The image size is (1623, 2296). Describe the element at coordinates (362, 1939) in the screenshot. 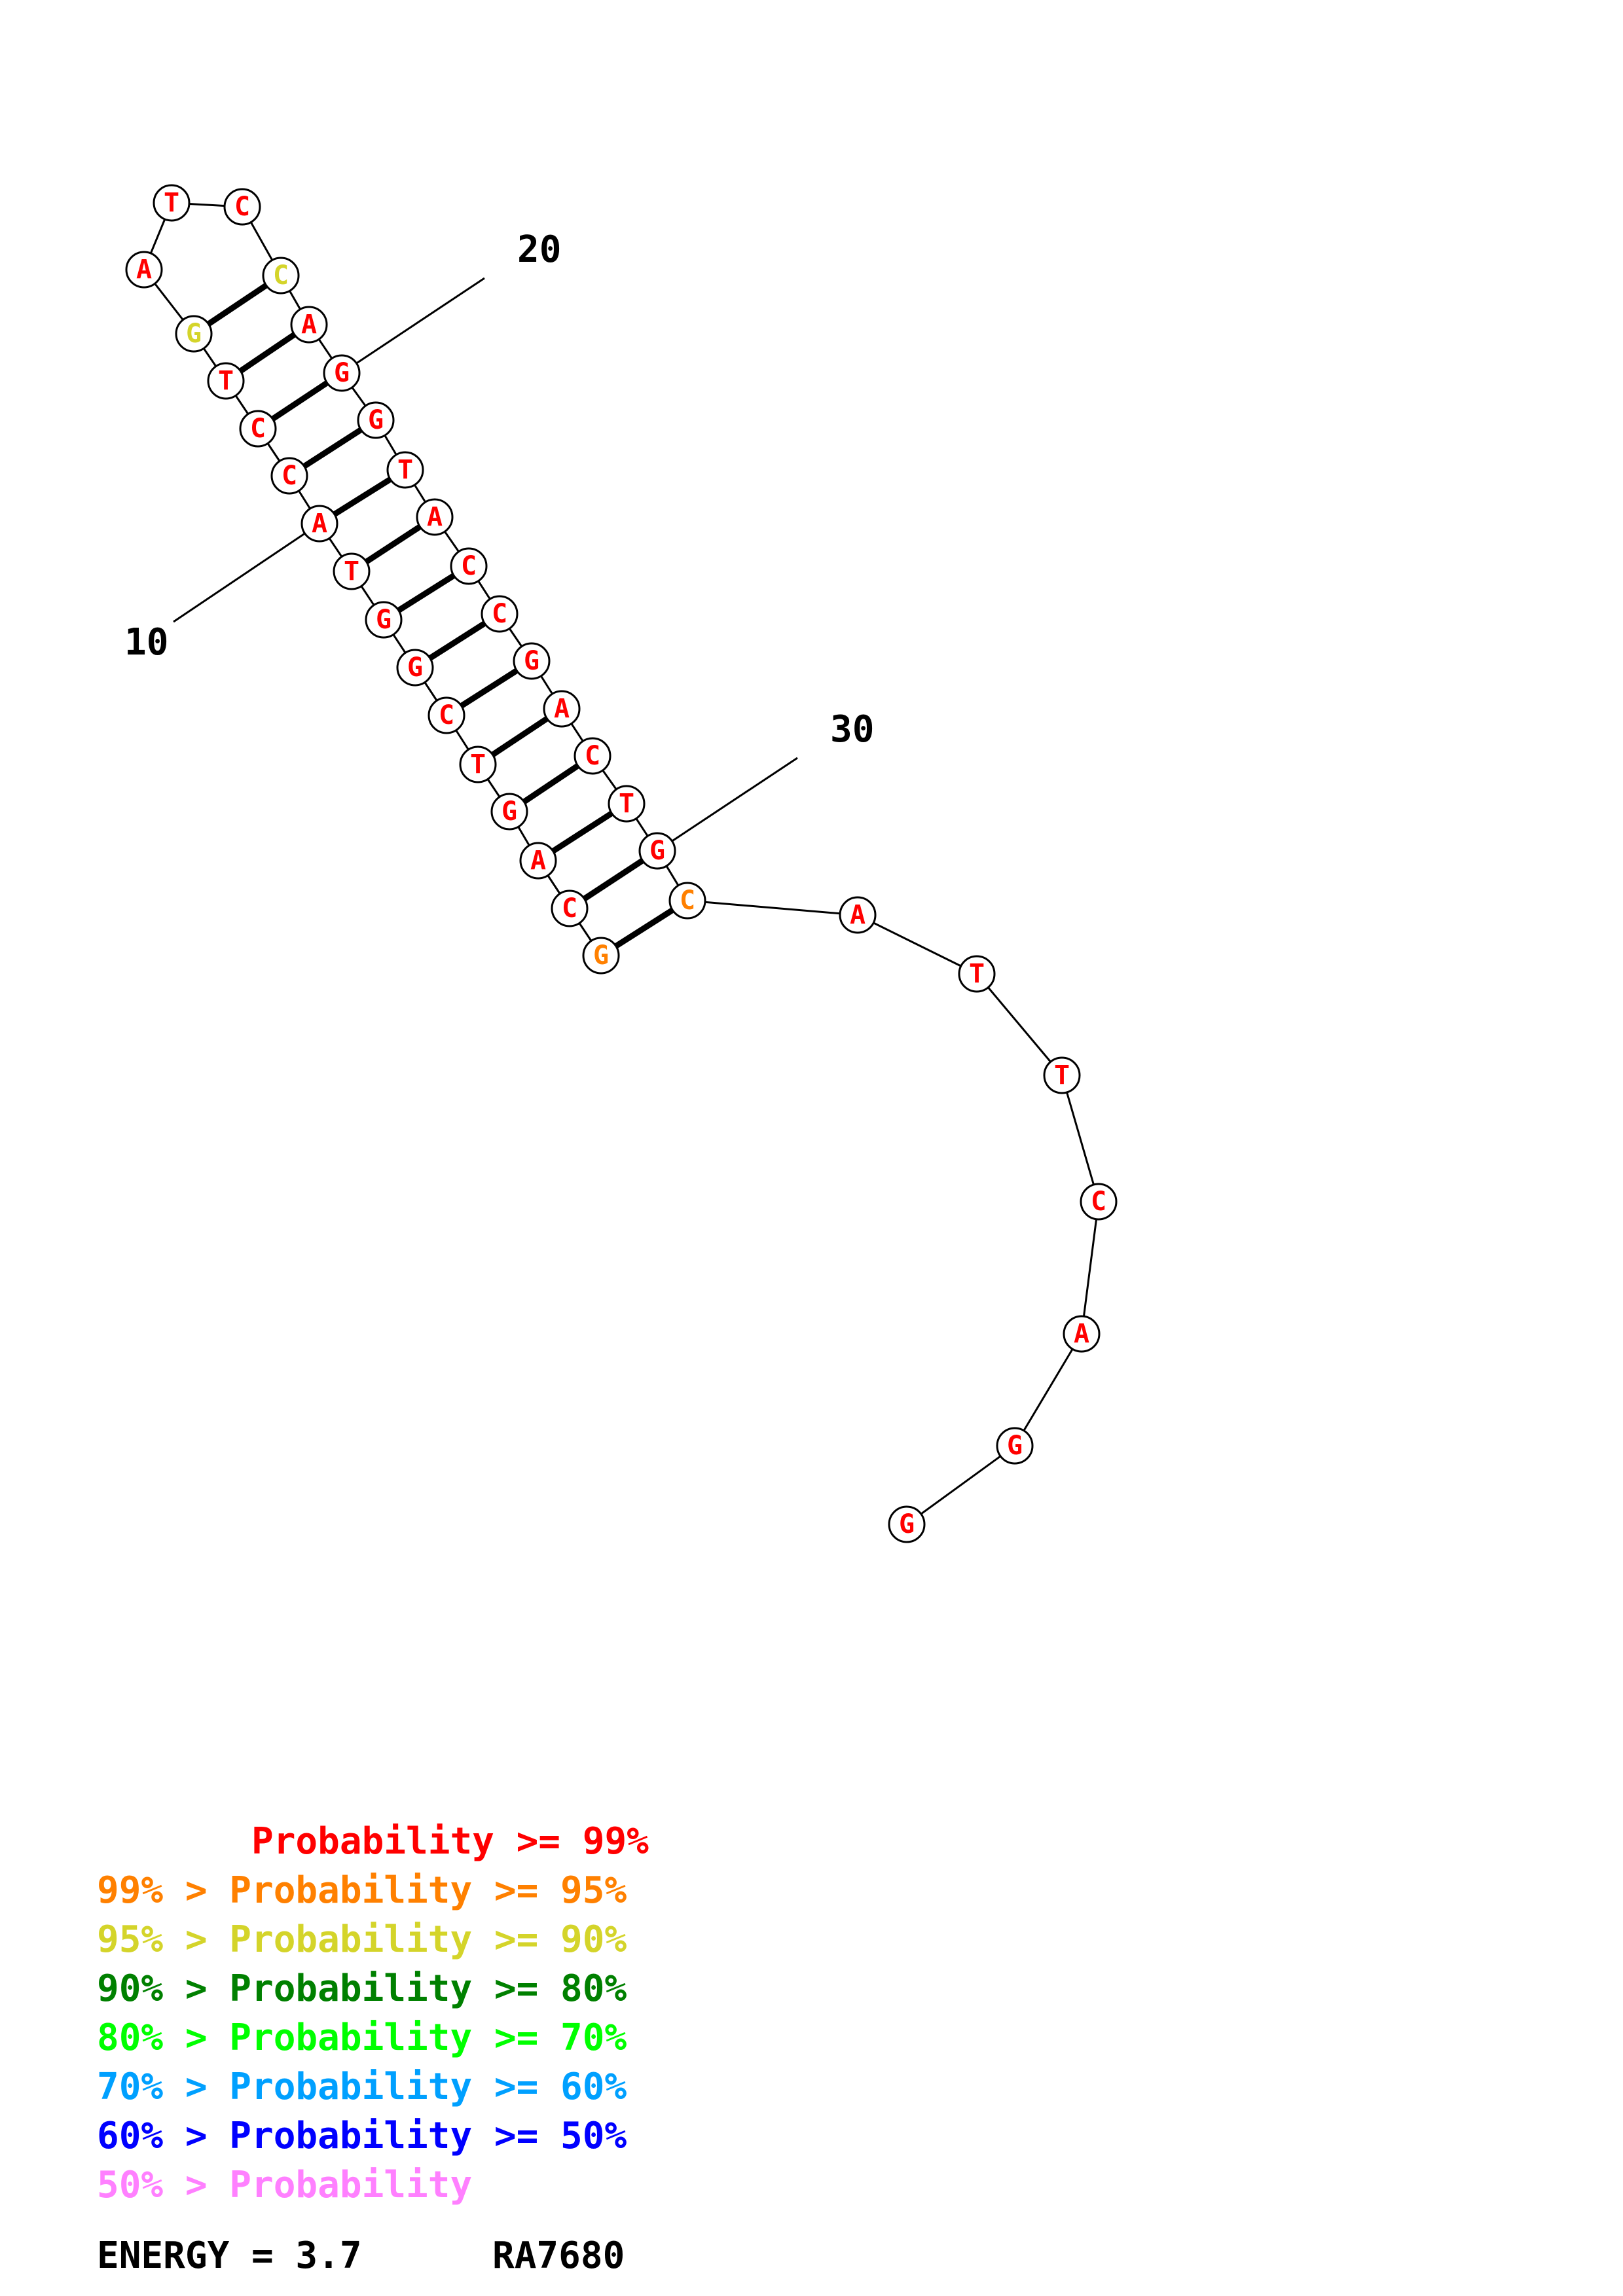

I see `legend-row: 95% > Probability >= 90%` at that location.